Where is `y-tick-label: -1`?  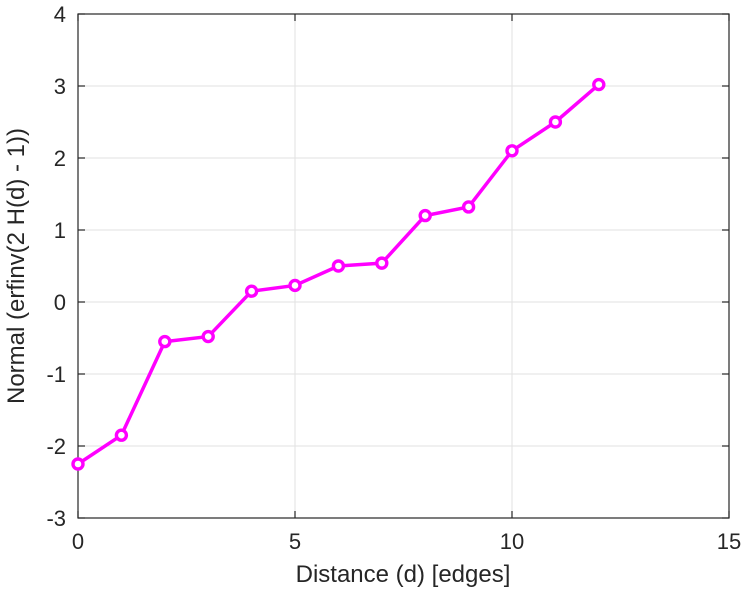
y-tick-label: -1 is located at coordinates (56, 374).